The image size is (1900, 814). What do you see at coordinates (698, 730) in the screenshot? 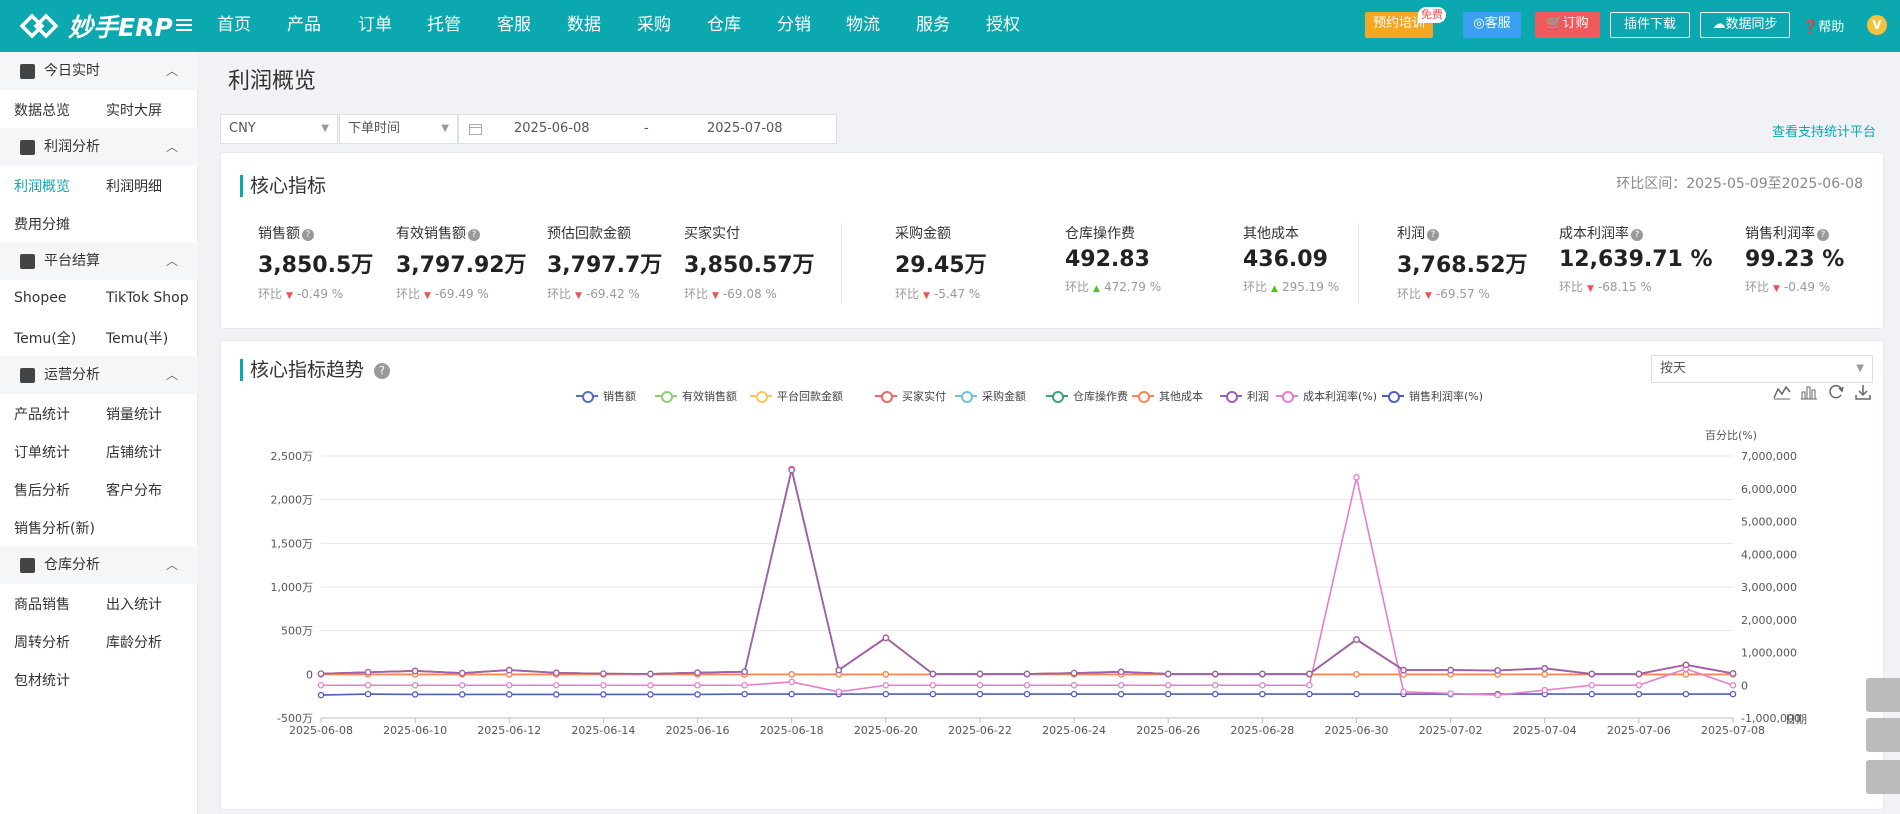
I see `x-tick-label: 2025-06-16` at bounding box center [698, 730].